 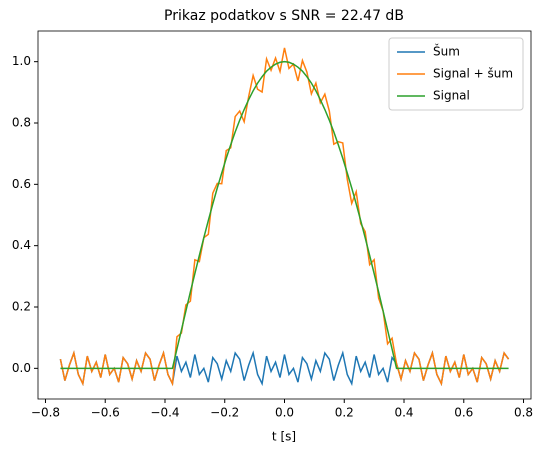 I want to click on x-tick-label: 0.4, so click(x=403, y=413).